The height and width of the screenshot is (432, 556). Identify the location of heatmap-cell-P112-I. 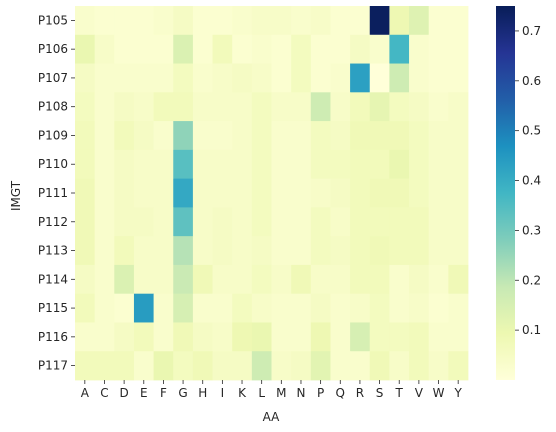
(222, 222).